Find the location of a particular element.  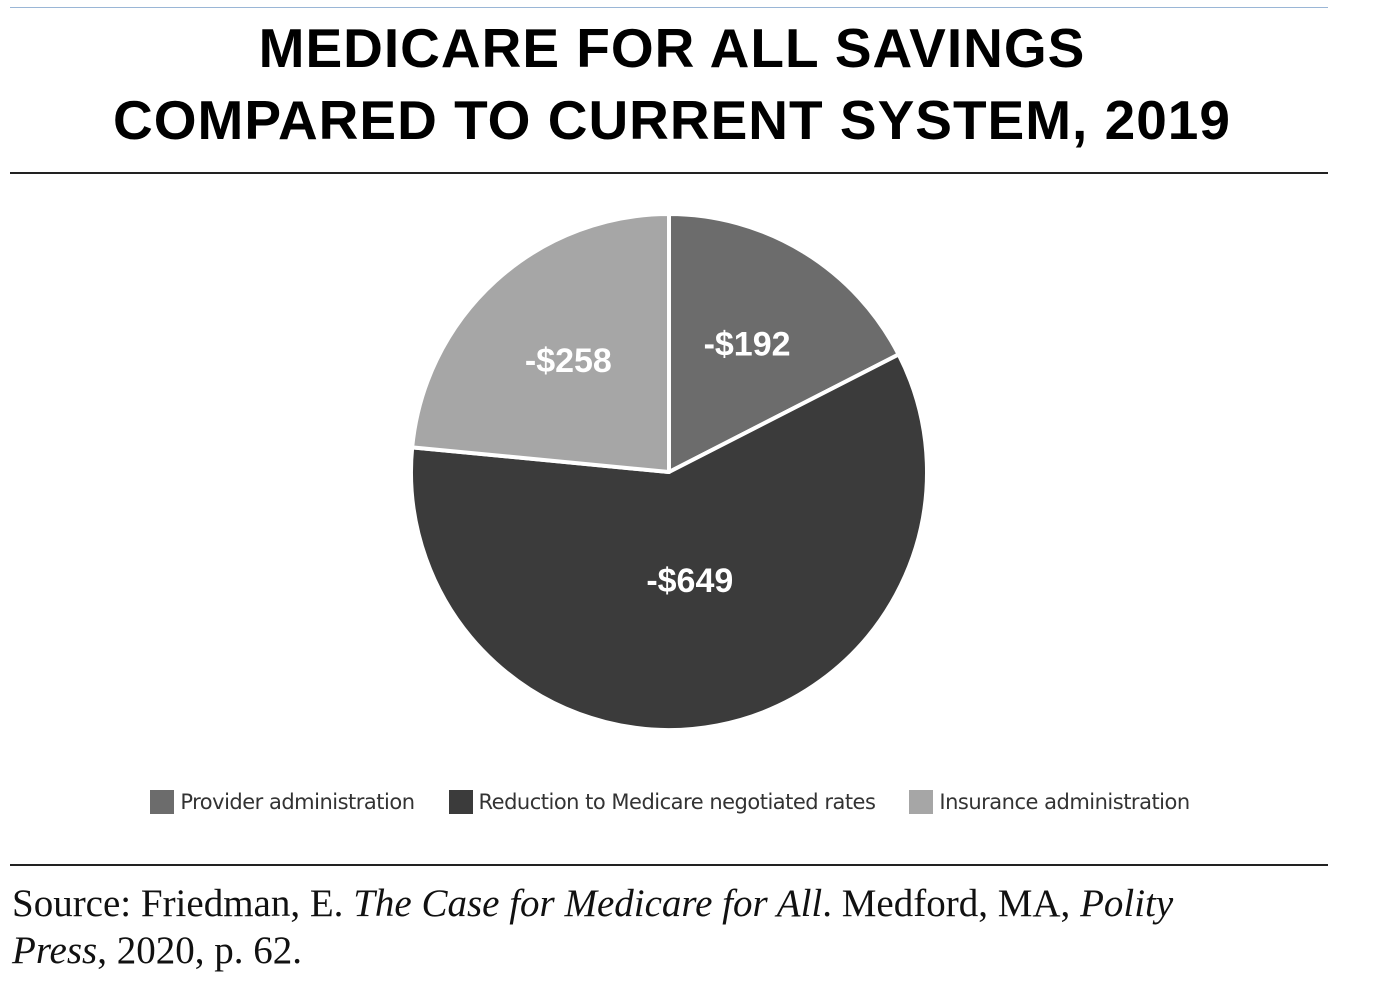

legend-label-provider-administration: Provider administration is located at coordinates (297, 802).